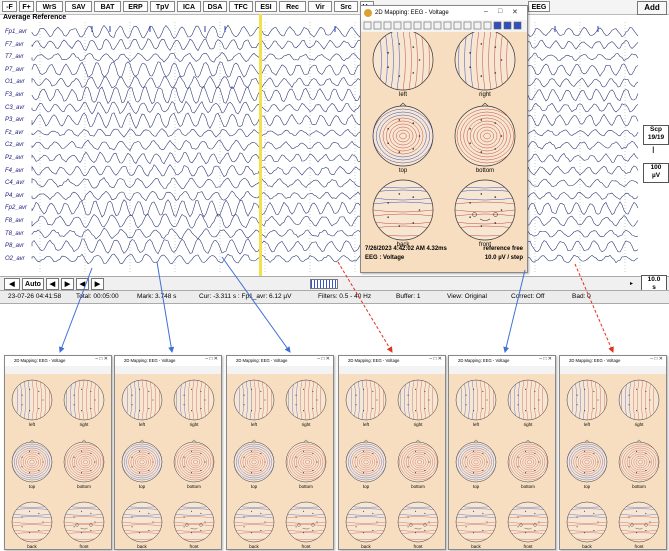 The height and width of the screenshot is (551, 669). What do you see at coordinates (486, 11) in the screenshot?
I see `minimize-icon: –` at bounding box center [486, 11].